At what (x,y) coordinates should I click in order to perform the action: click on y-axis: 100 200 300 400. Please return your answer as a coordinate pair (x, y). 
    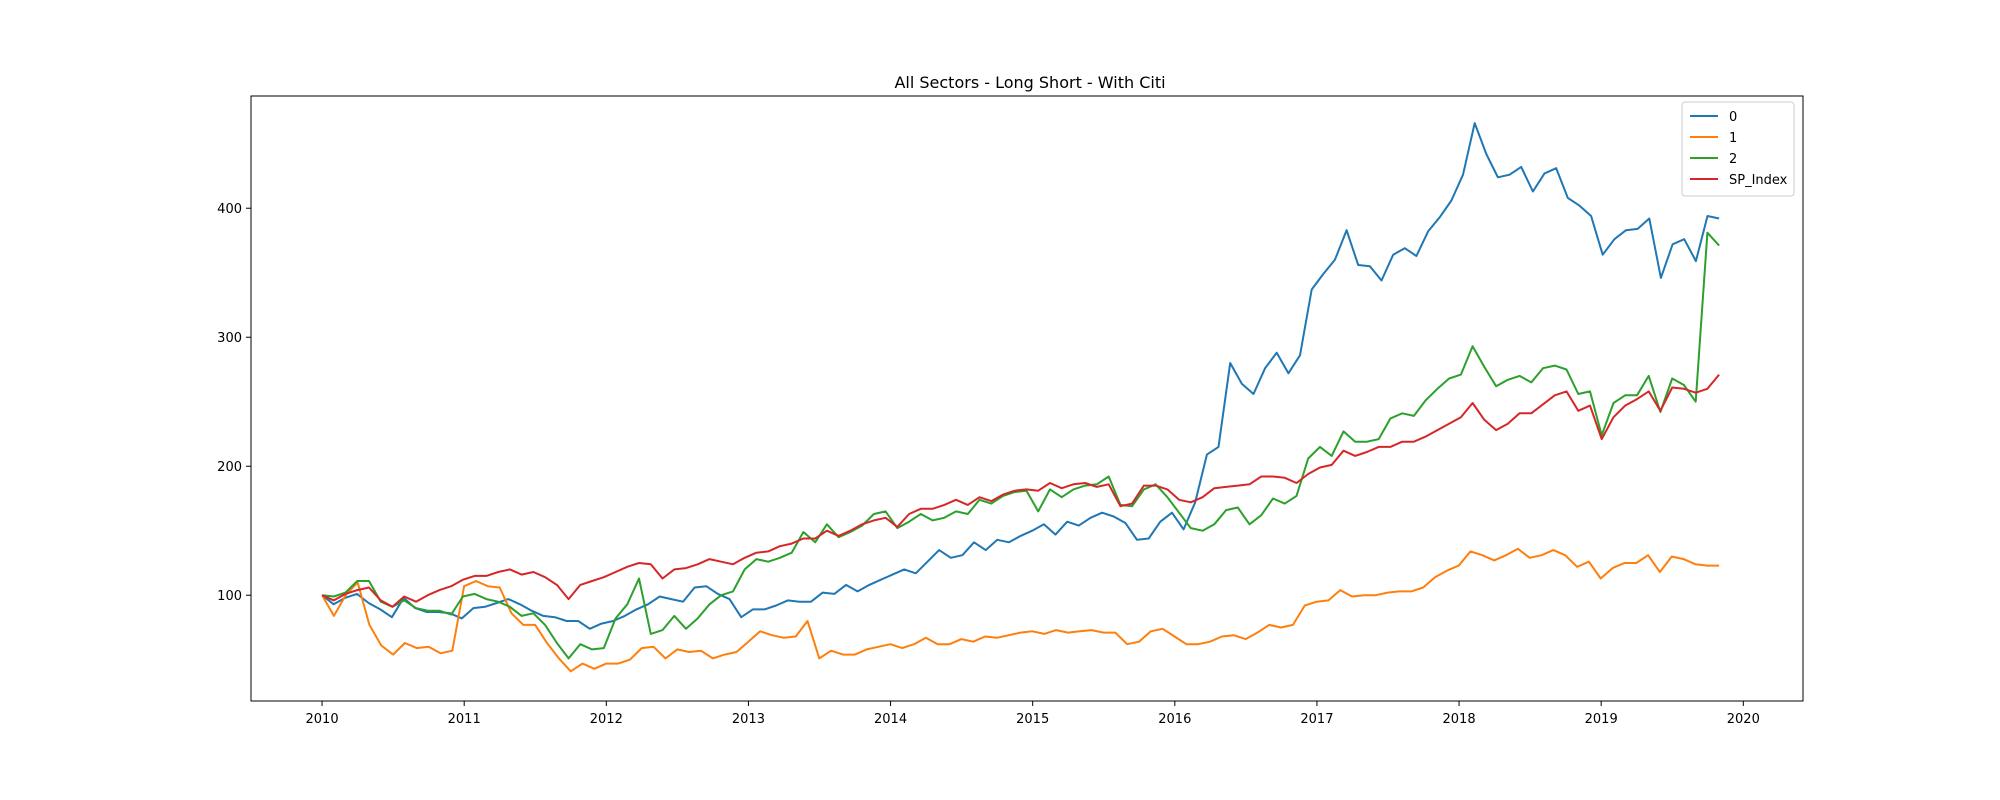
    Looking at the image, I should click on (234, 403).